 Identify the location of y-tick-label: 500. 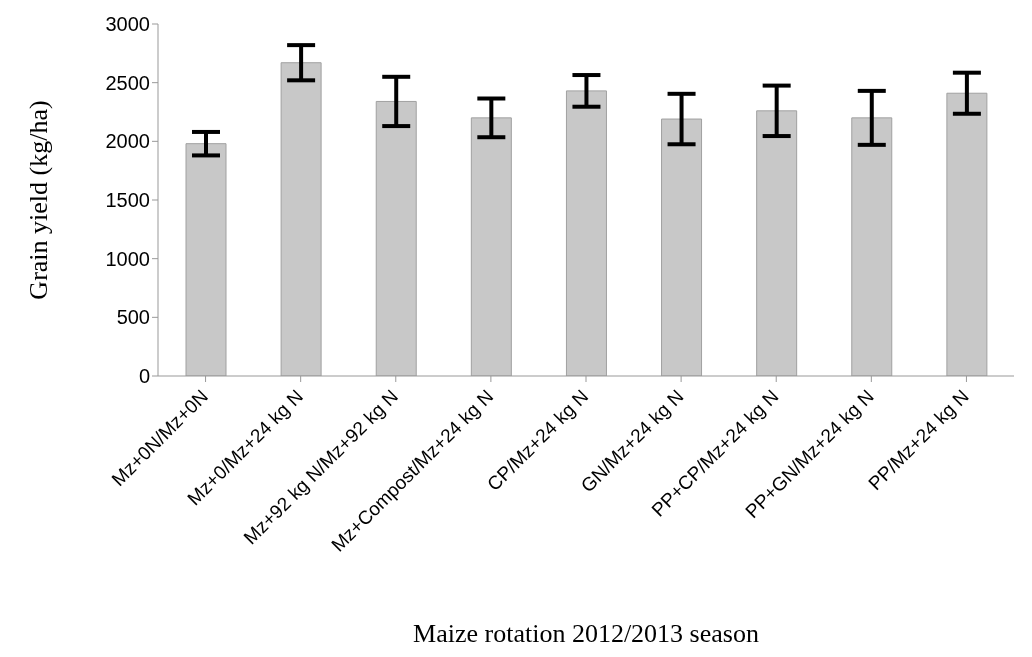
(133, 317).